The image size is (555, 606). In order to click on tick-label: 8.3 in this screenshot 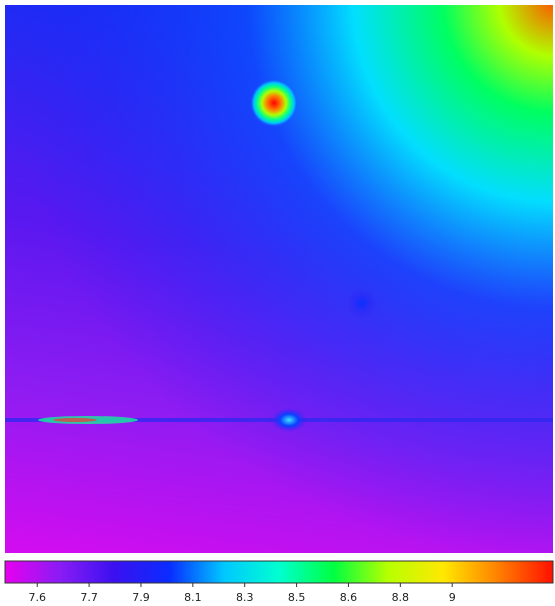, I will do `click(245, 597)`.